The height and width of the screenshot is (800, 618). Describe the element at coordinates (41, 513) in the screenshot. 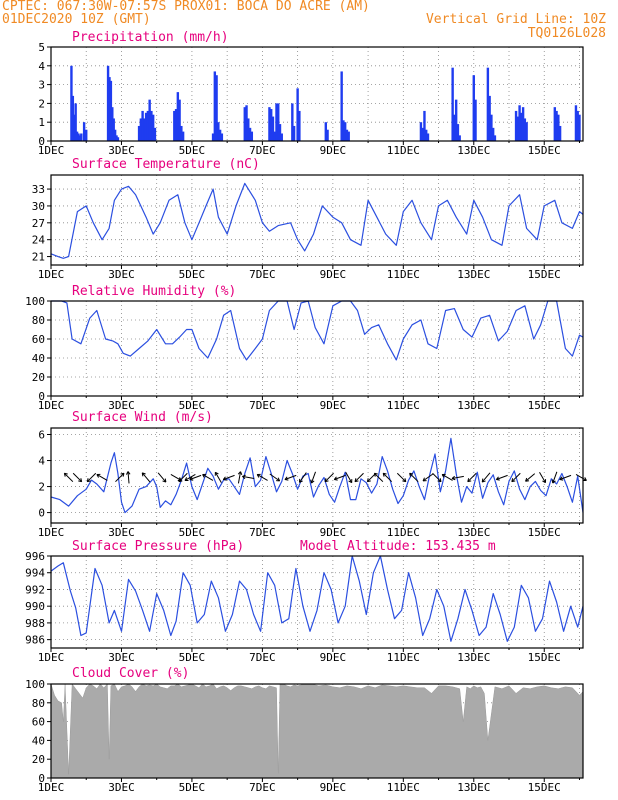

I see `y-tick-label: 0` at that location.